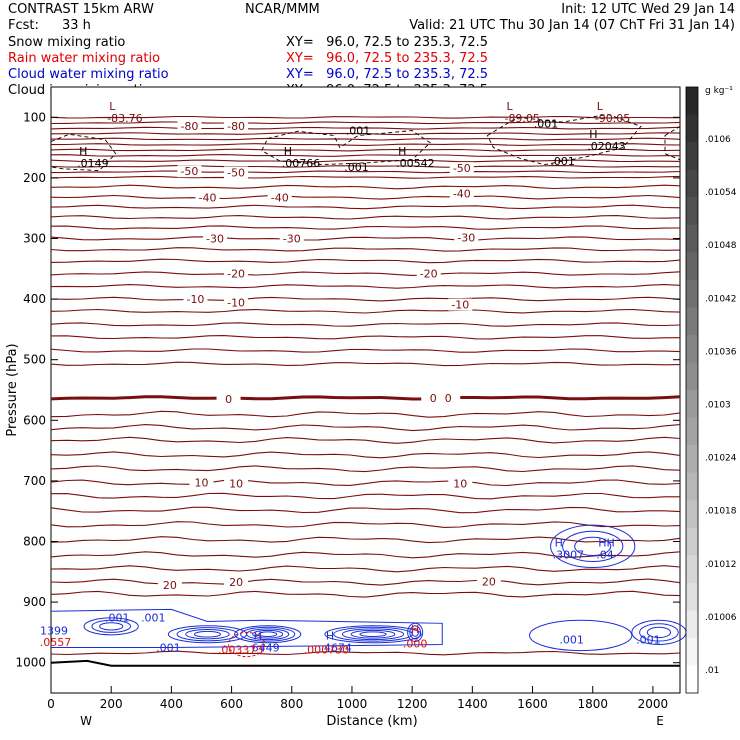  Describe the element at coordinates (34, 299) in the screenshot. I see `y-tick-label: 400` at that location.